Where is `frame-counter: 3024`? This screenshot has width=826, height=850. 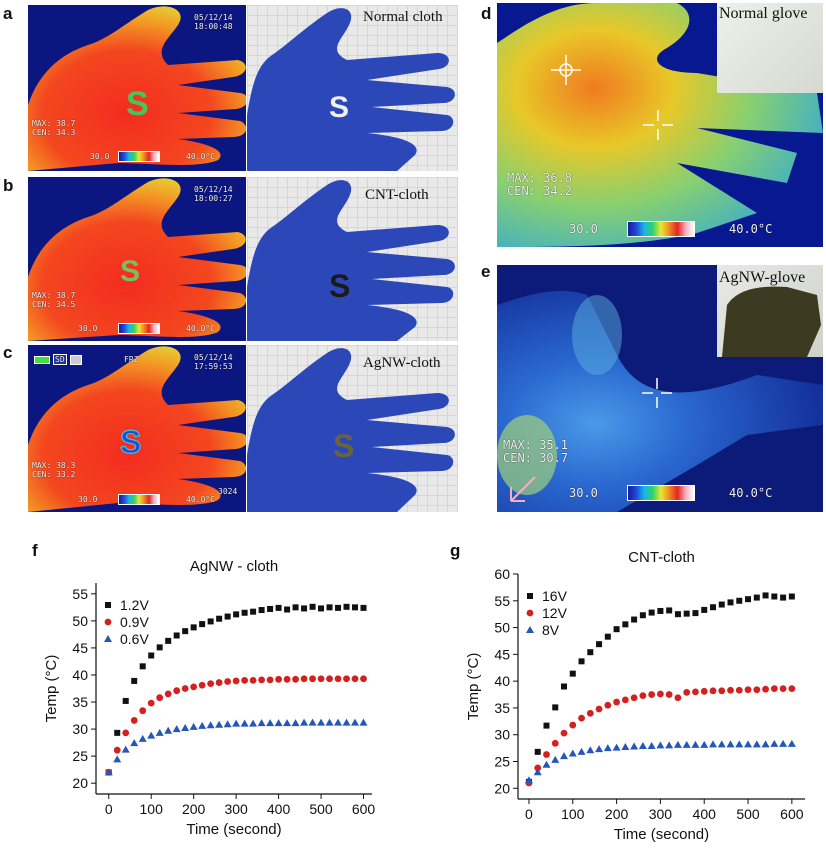 frame-counter: 3024 is located at coordinates (228, 491).